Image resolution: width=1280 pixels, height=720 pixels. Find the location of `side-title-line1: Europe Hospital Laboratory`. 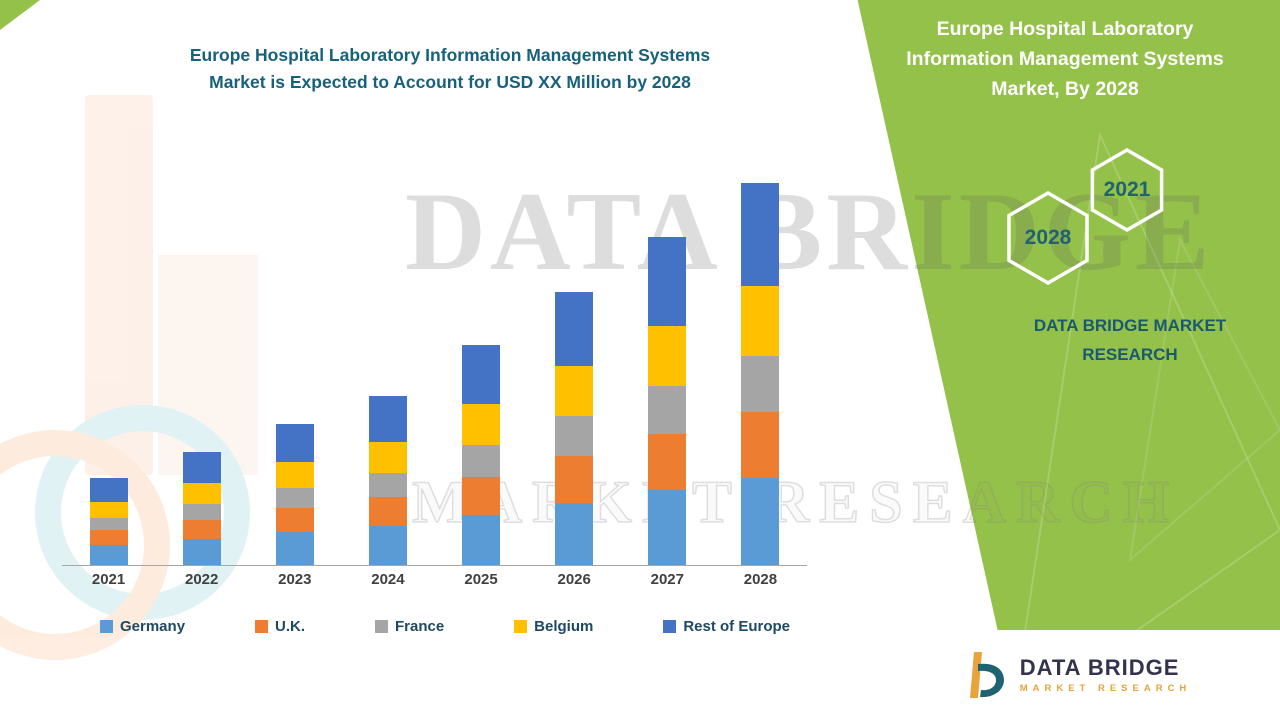

side-title-line1: Europe Hospital Laboratory is located at coordinates (1065, 29).